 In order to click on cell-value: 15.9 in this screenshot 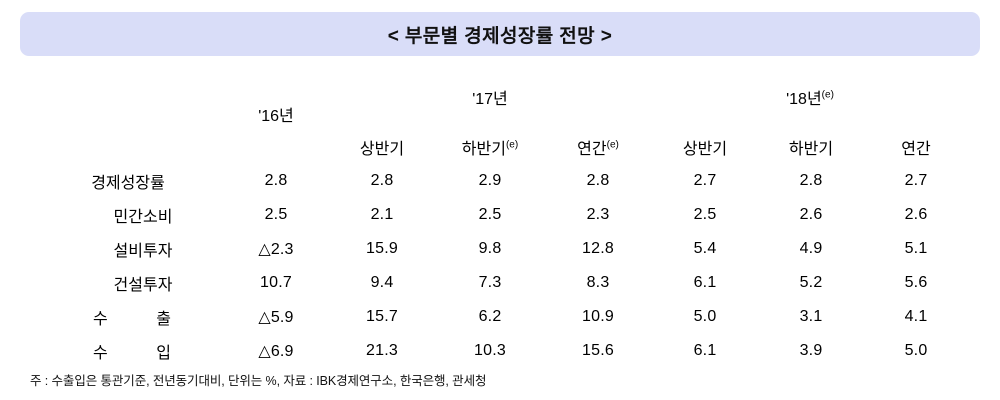, I will do `click(382, 248)`.